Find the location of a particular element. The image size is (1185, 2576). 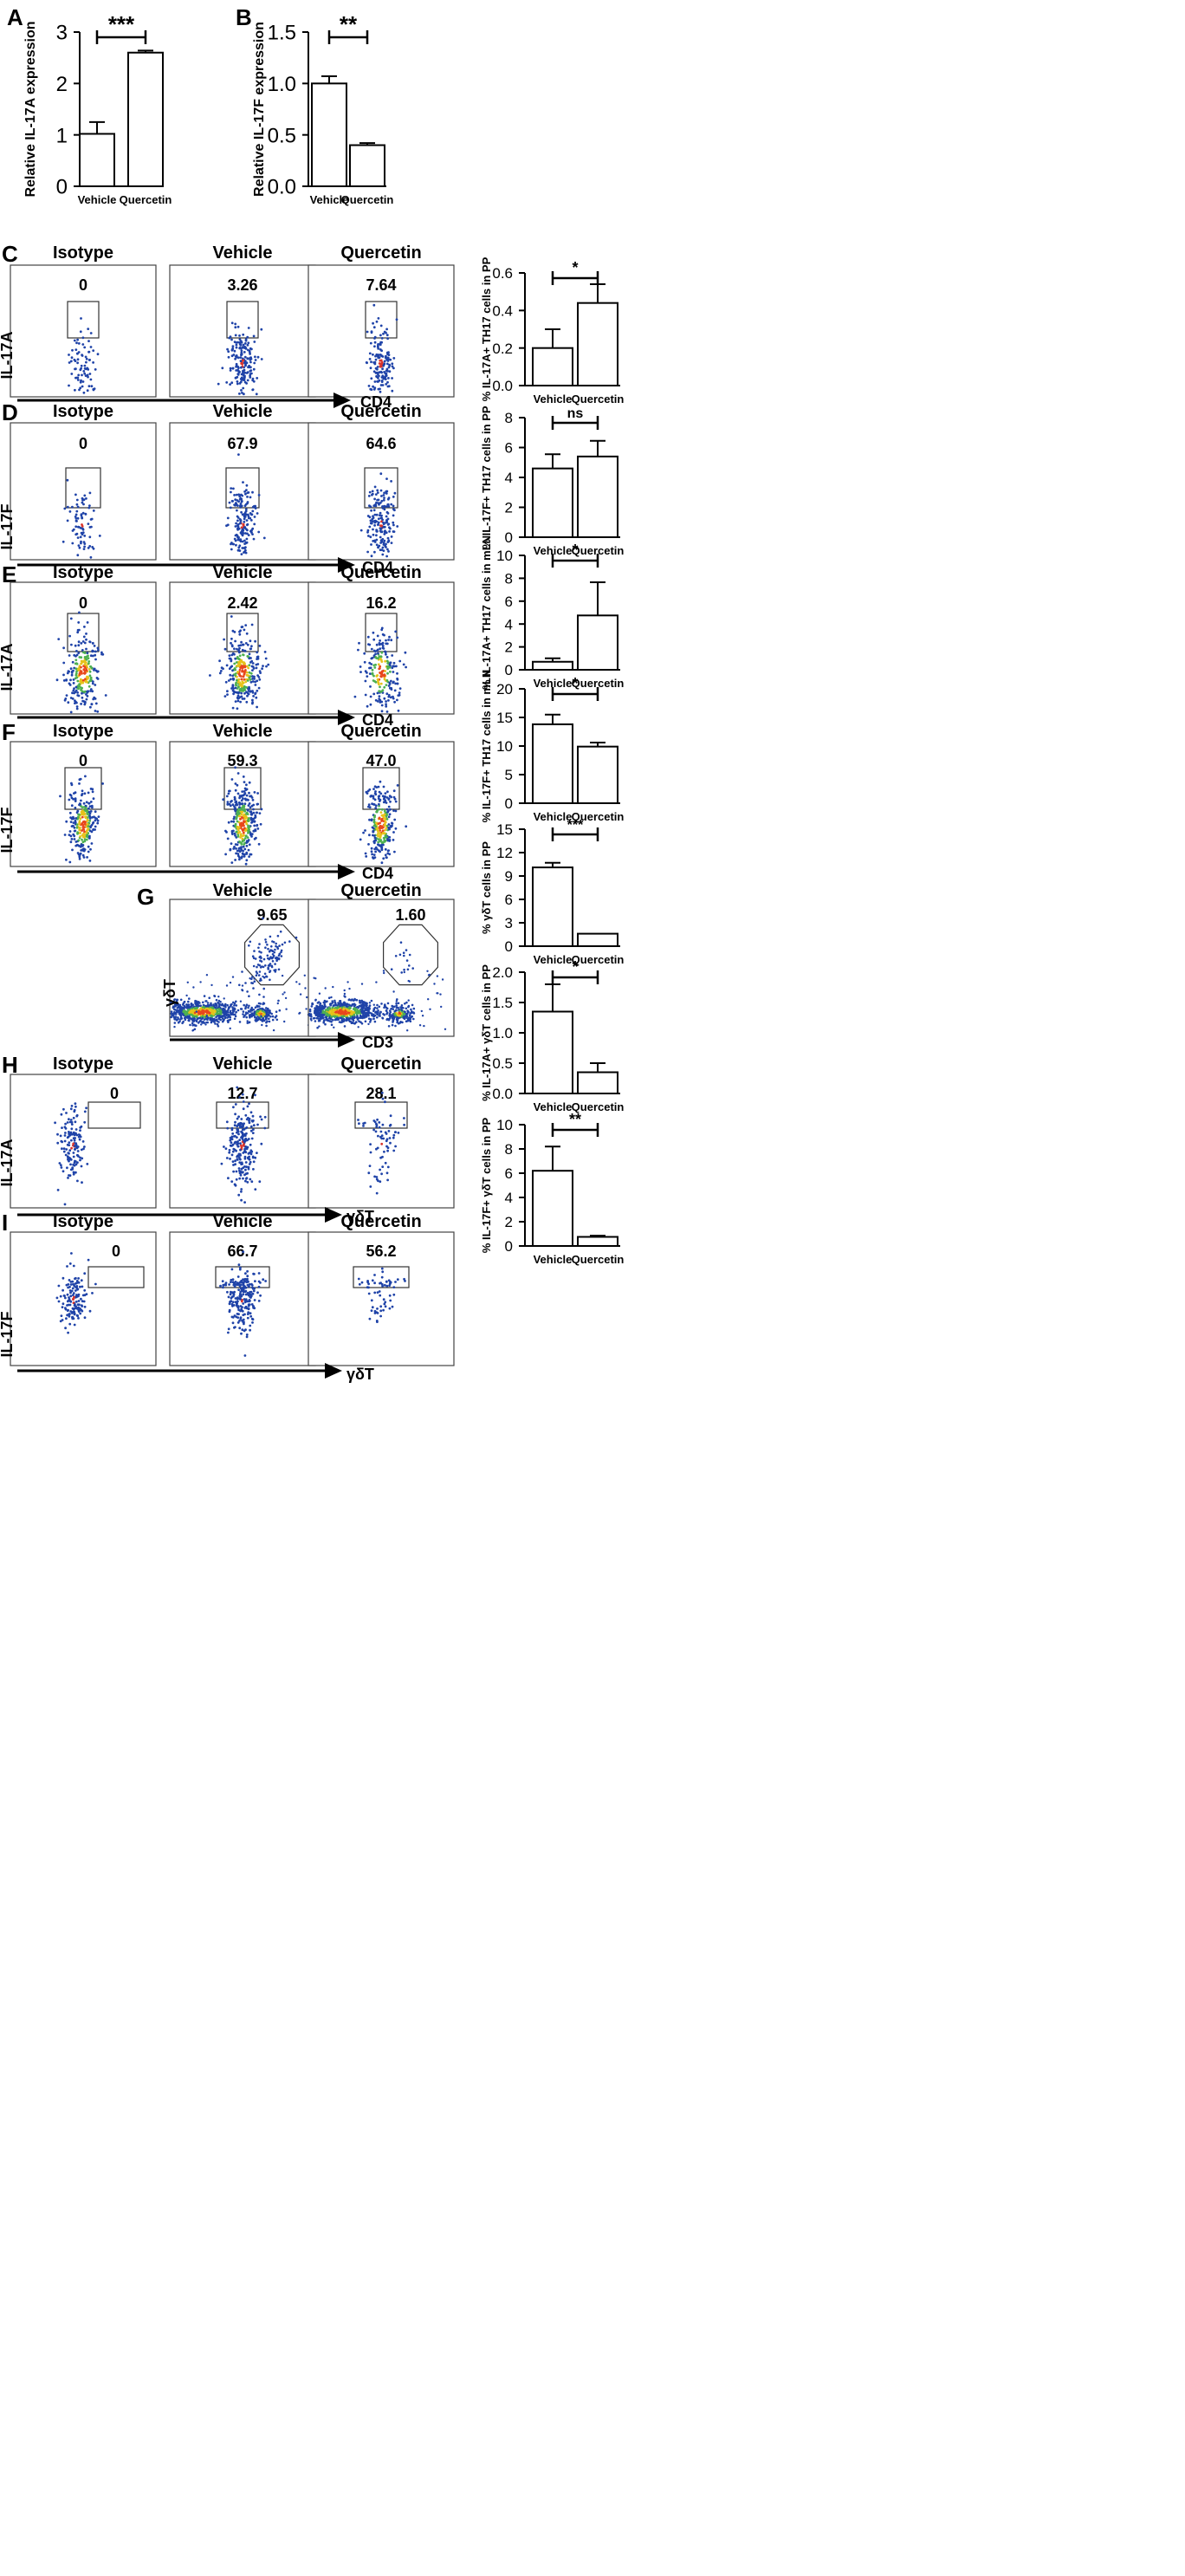

plot-title: Vehicle is located at coordinates (243, 1064).